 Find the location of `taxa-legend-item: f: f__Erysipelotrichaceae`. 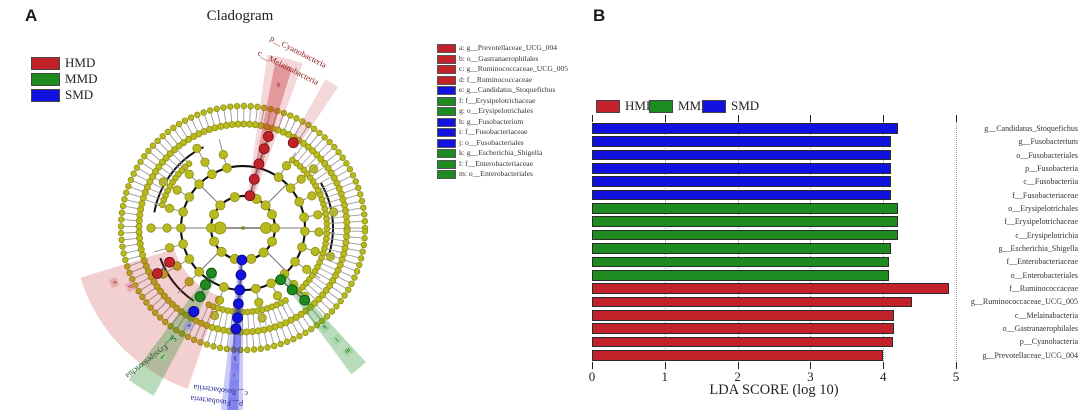

taxa-legend-item: f: f__Erysipelotrichaceae is located at coordinates (522, 101).